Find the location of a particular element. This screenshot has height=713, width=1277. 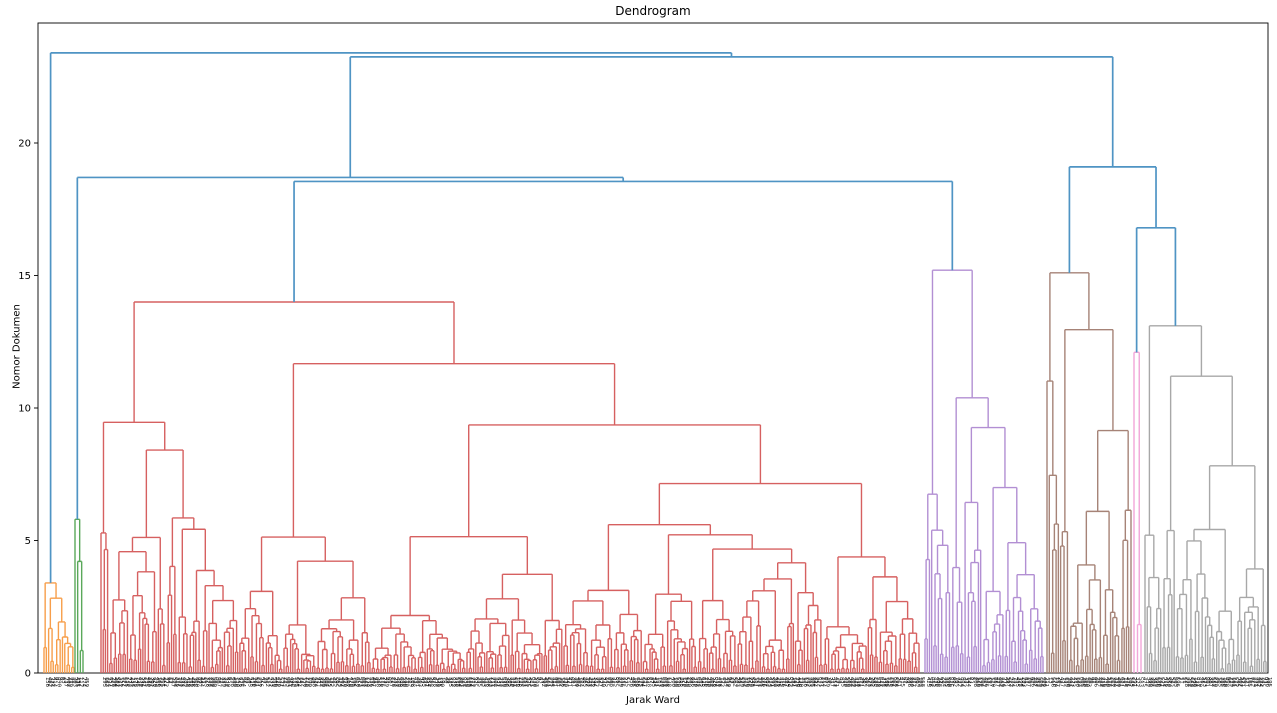

leaf-label: 101 is located at coordinates (558, 682).